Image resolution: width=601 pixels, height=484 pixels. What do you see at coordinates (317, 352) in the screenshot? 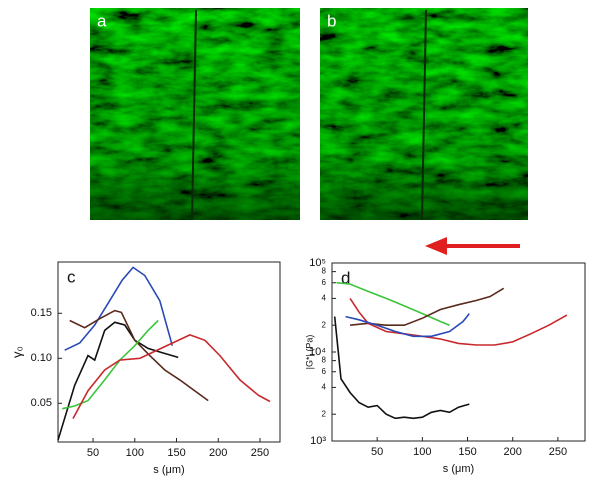
I see `y-tick-label: 10⁴` at bounding box center [317, 352].